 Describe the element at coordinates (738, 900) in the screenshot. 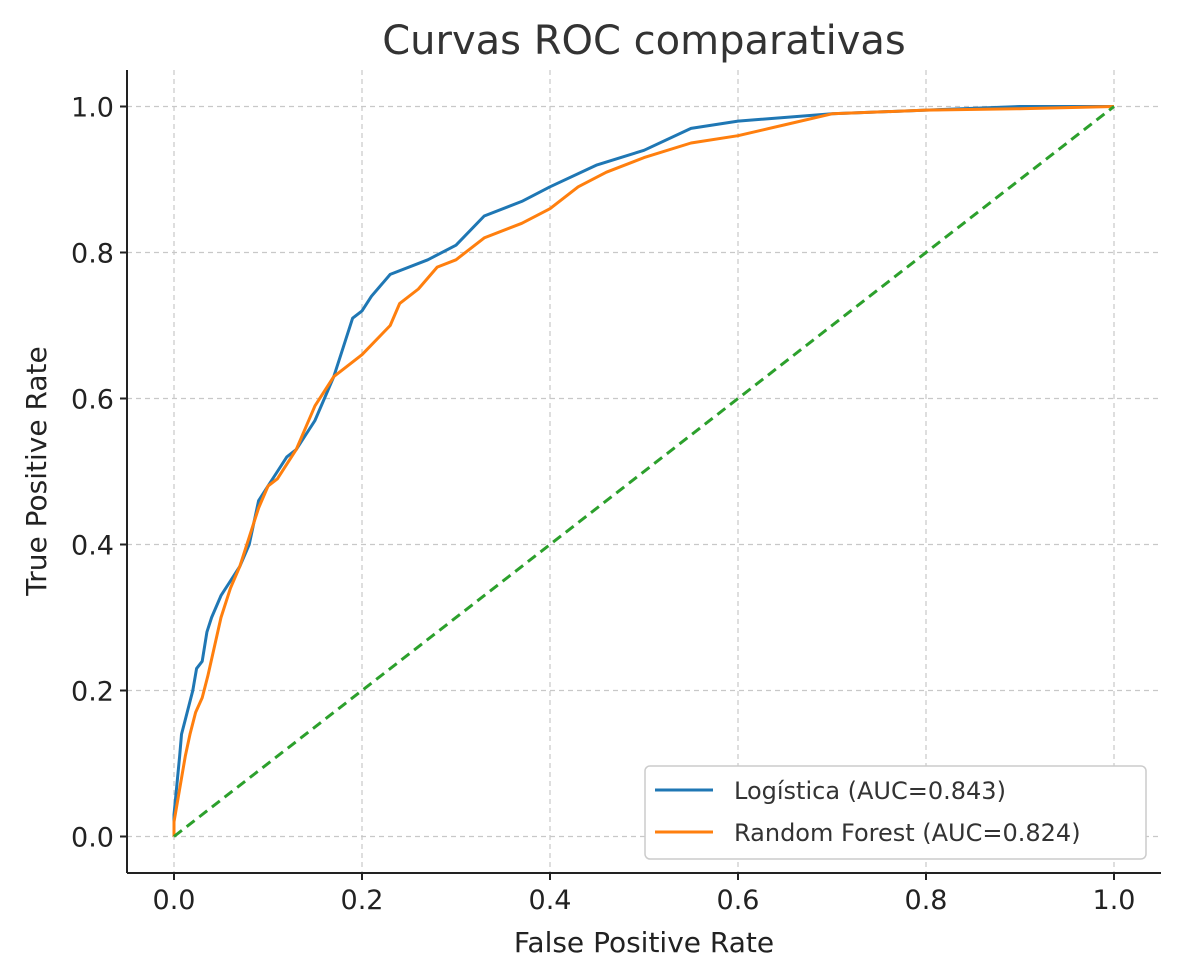

I see `x-tick-label-3: 0.6` at that location.